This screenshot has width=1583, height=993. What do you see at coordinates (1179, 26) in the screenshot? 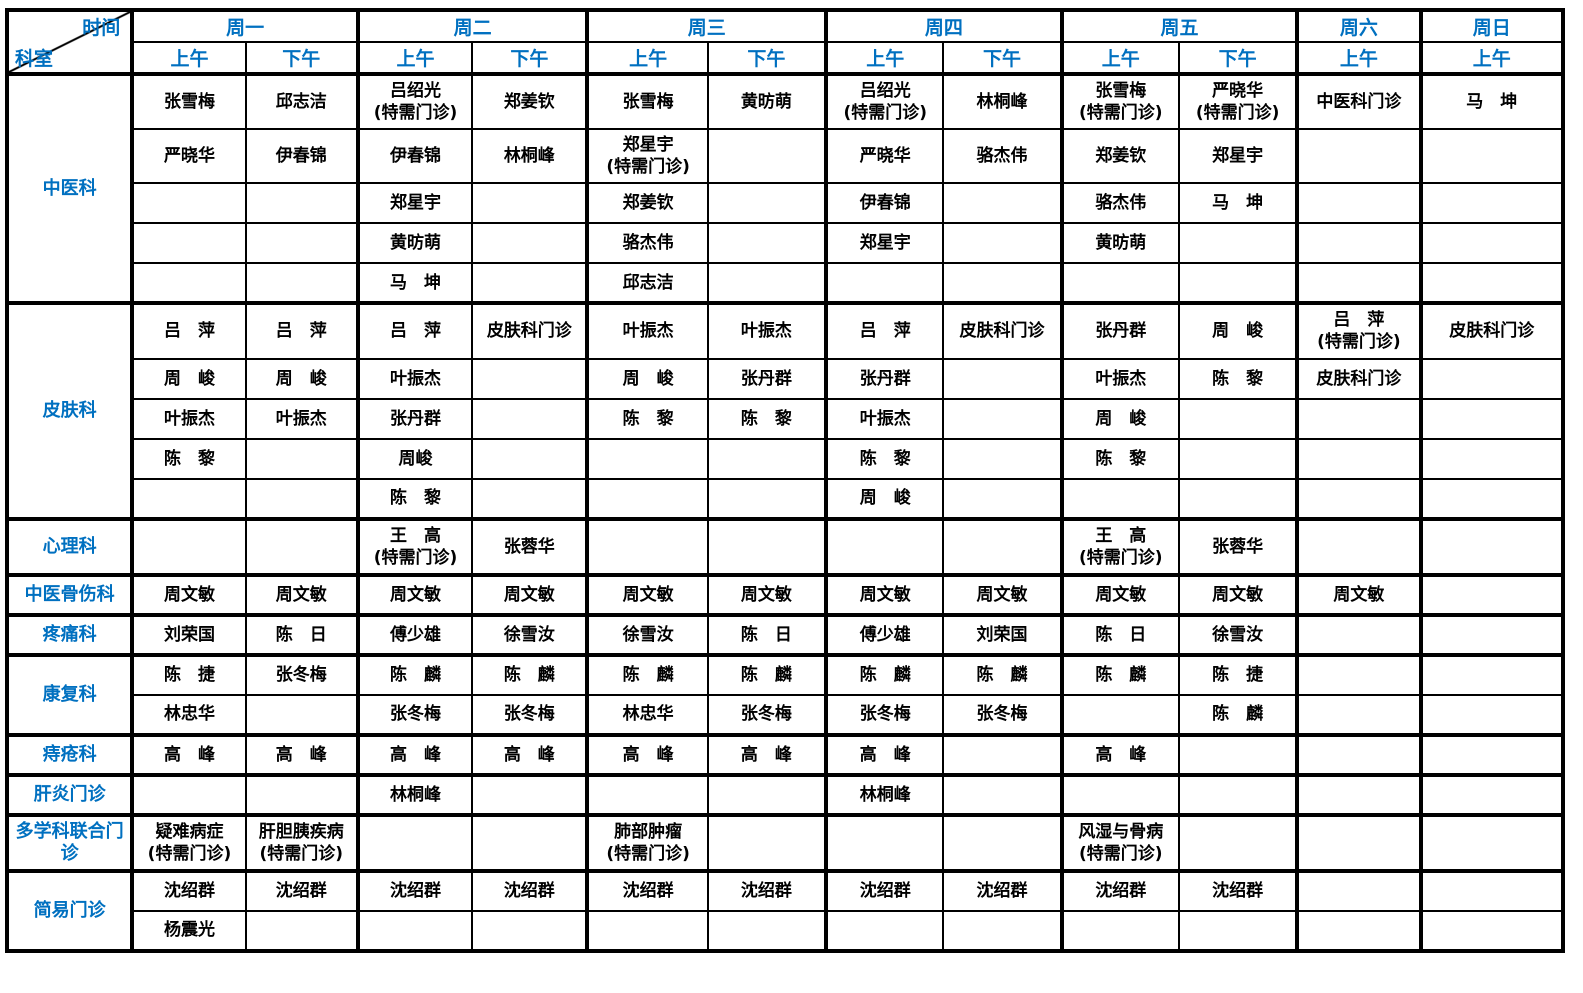
I see `day-header: 周五` at bounding box center [1179, 26].